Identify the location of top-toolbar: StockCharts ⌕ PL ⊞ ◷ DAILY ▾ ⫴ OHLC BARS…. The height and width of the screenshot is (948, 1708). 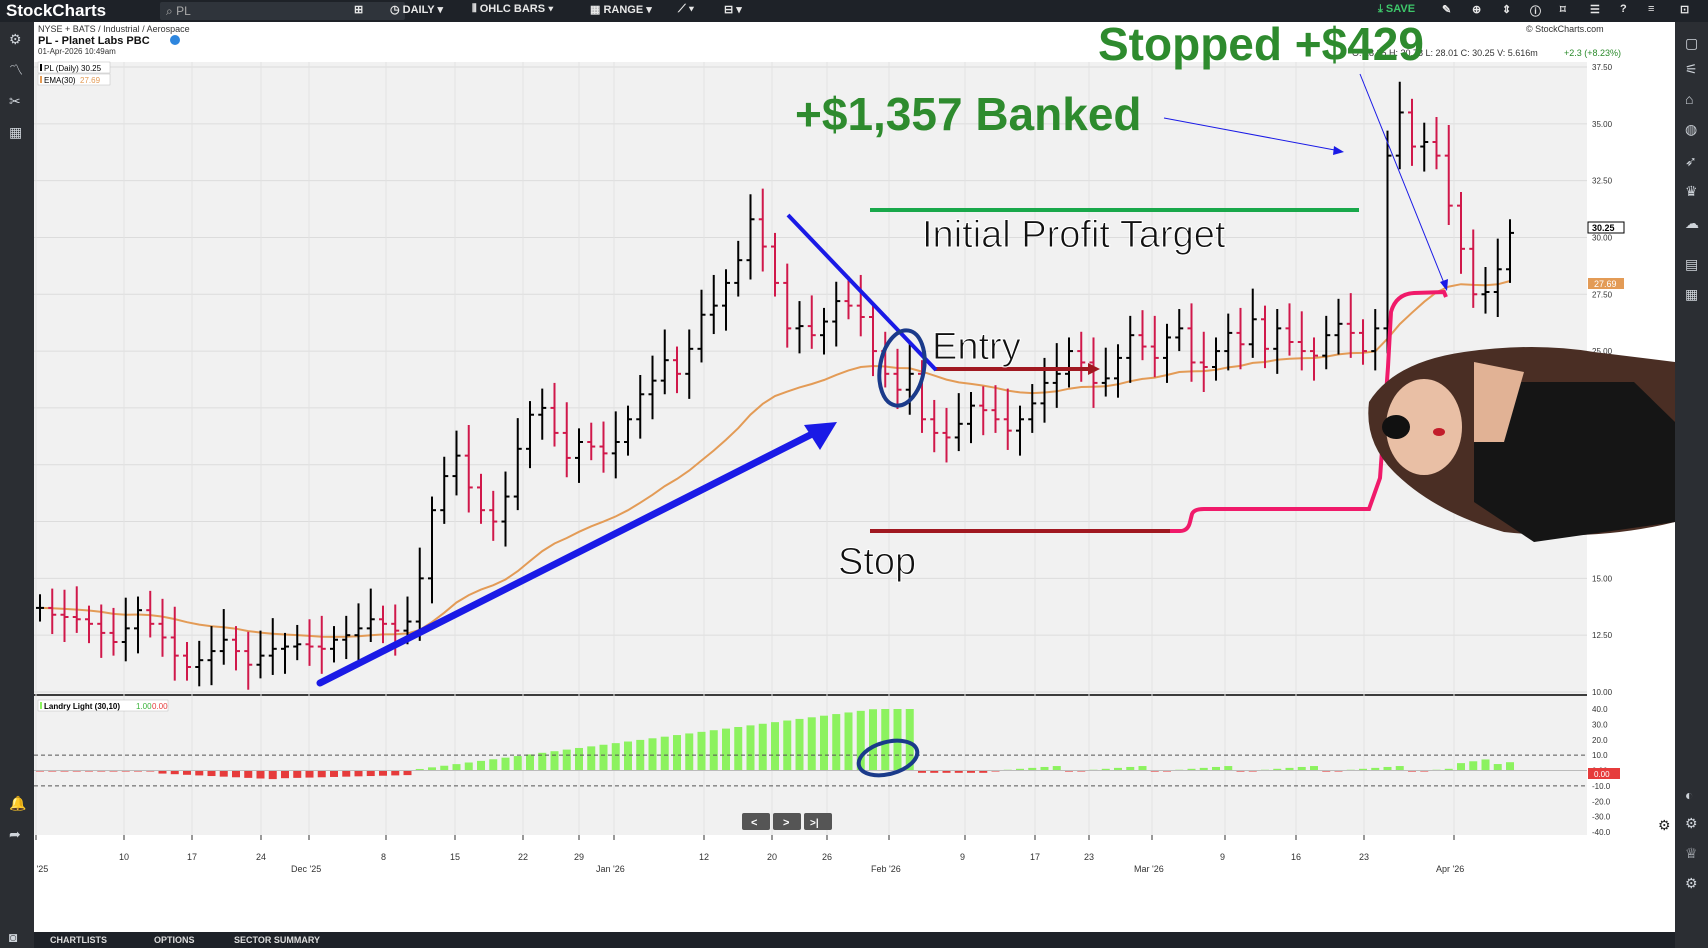
(854, 11).